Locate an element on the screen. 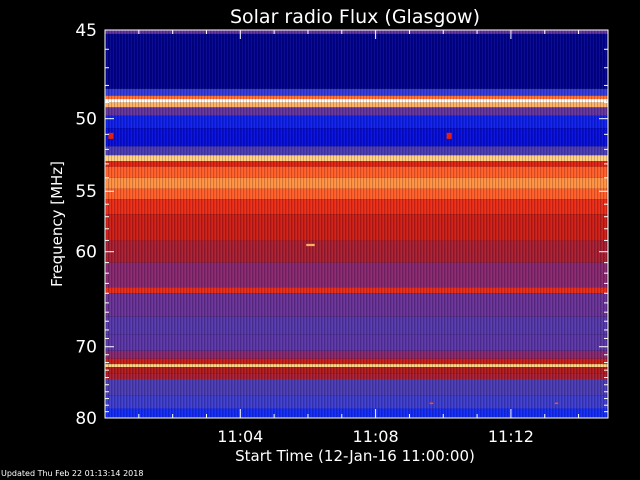  y-axis-label: Frequency [MHz] is located at coordinates (57, 224).